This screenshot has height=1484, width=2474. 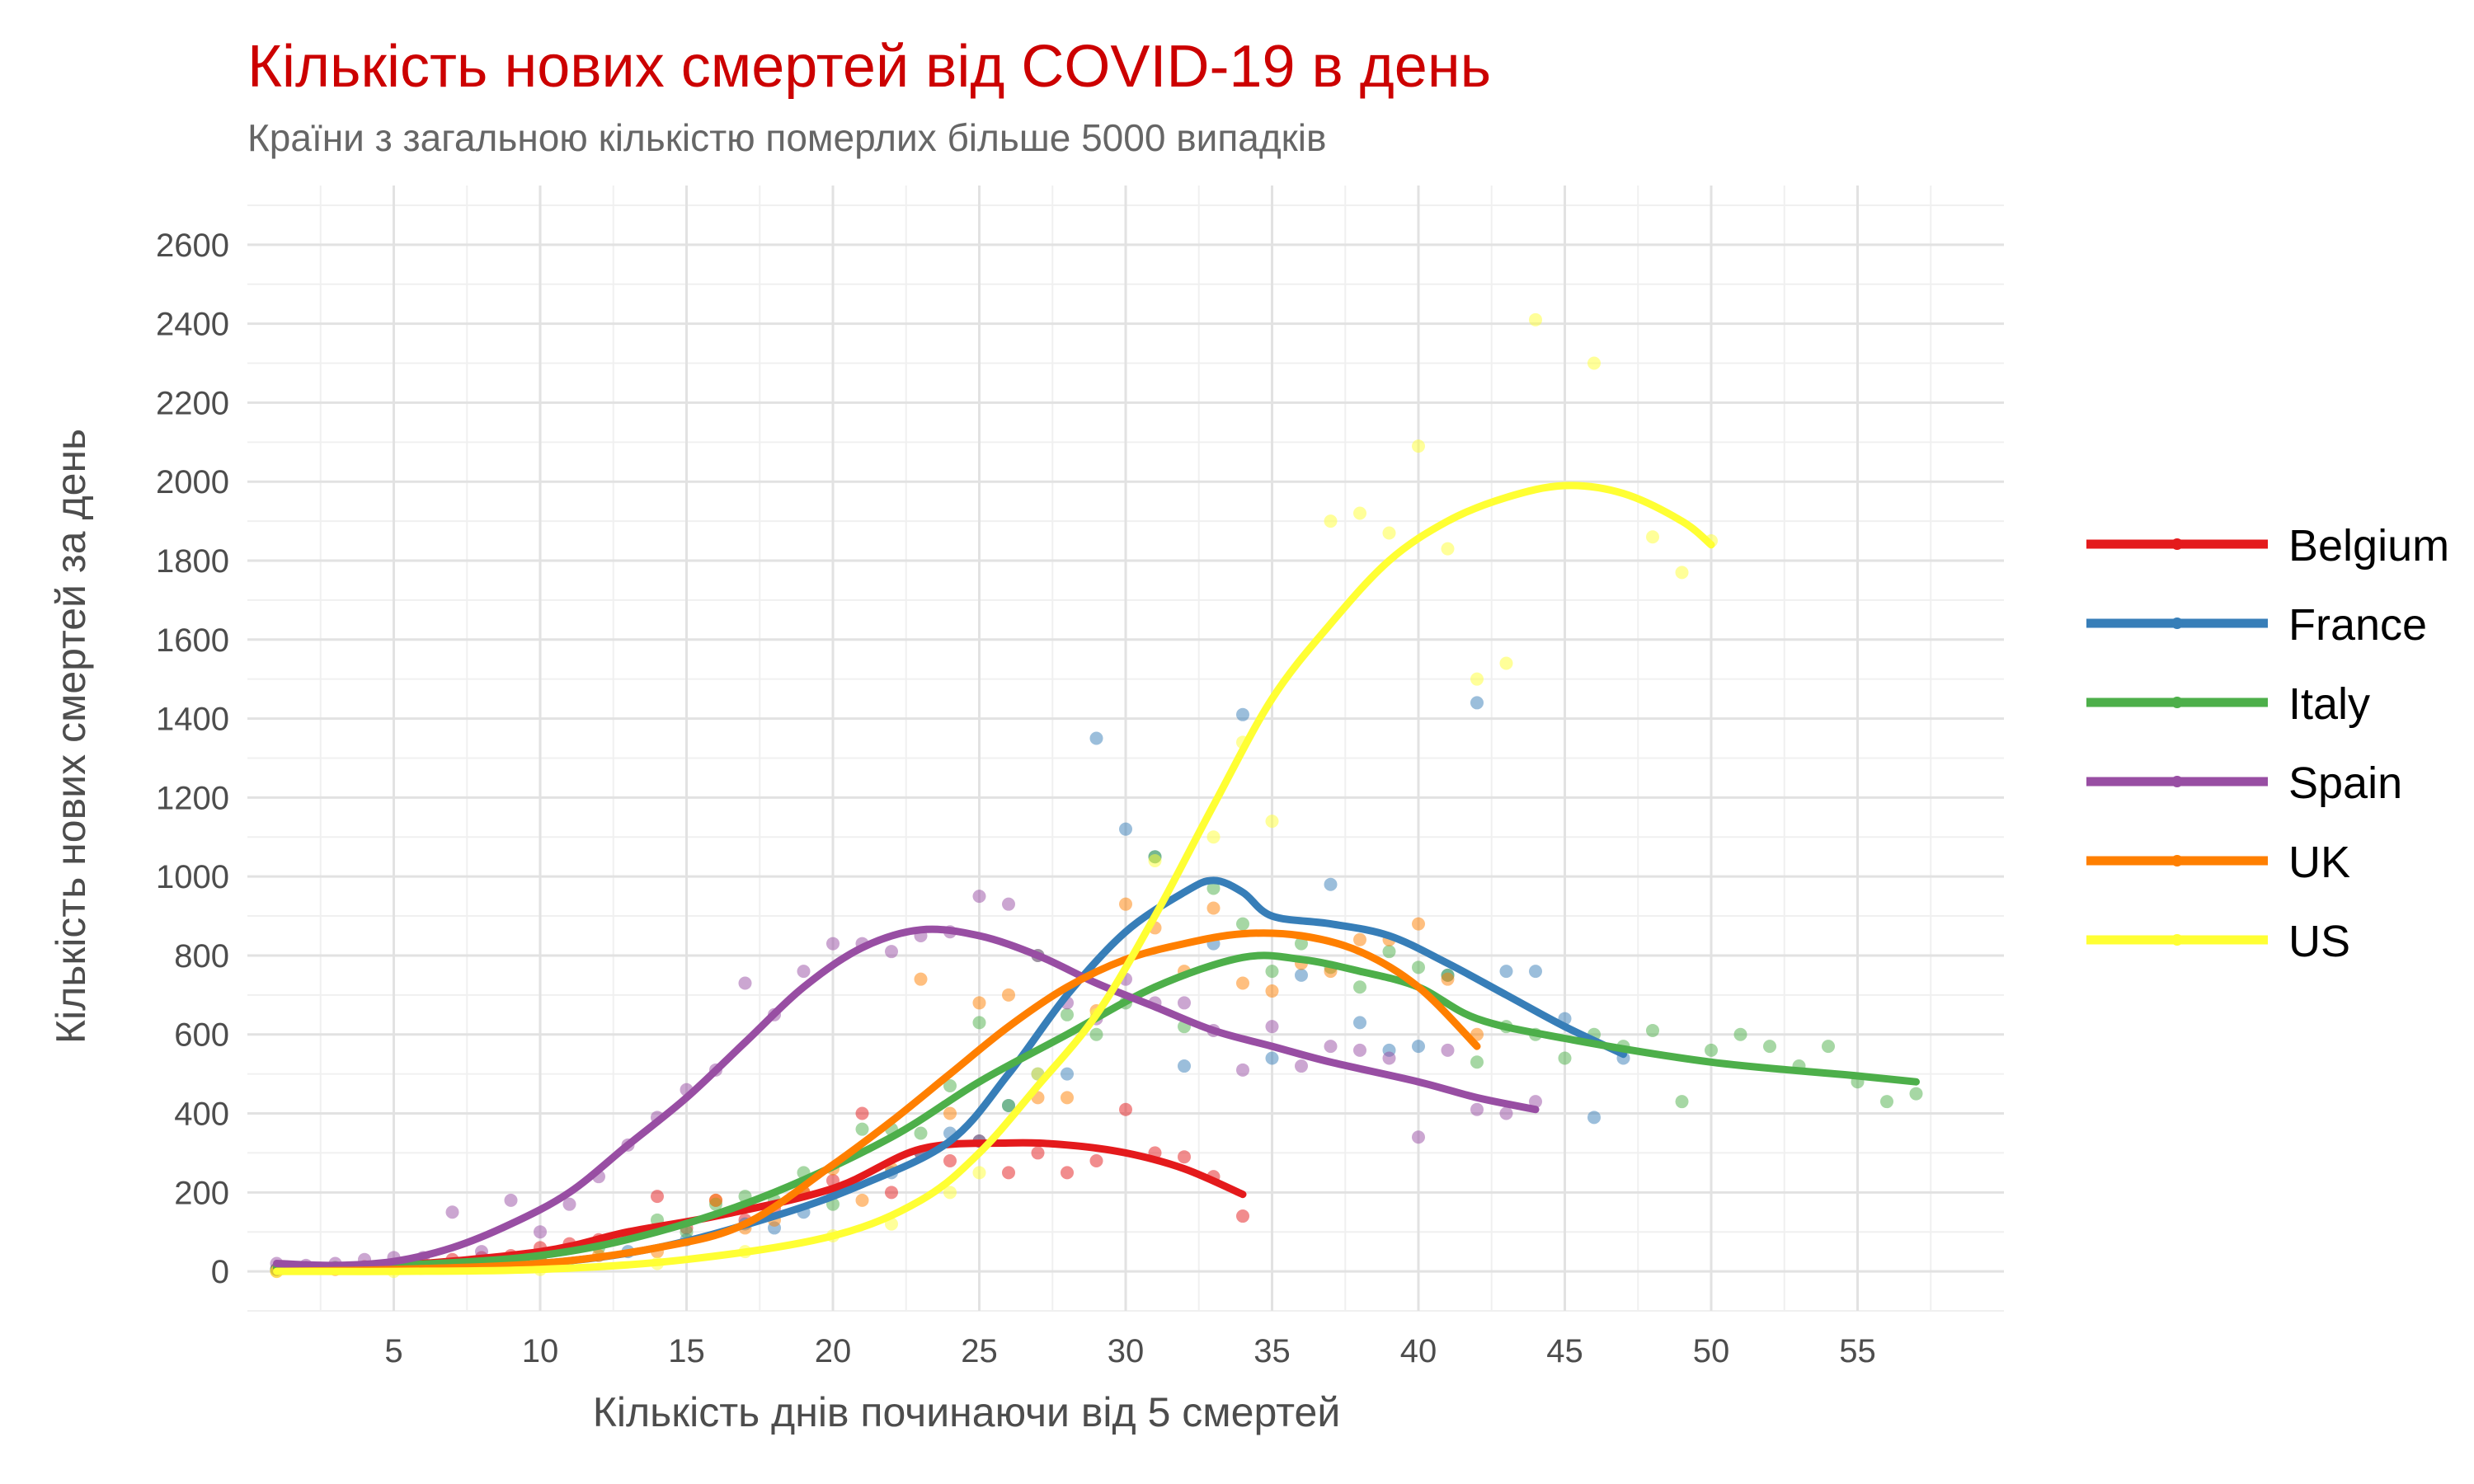 What do you see at coordinates (201, 1115) in the screenshot?
I see `y-tick-label: 400` at bounding box center [201, 1115].